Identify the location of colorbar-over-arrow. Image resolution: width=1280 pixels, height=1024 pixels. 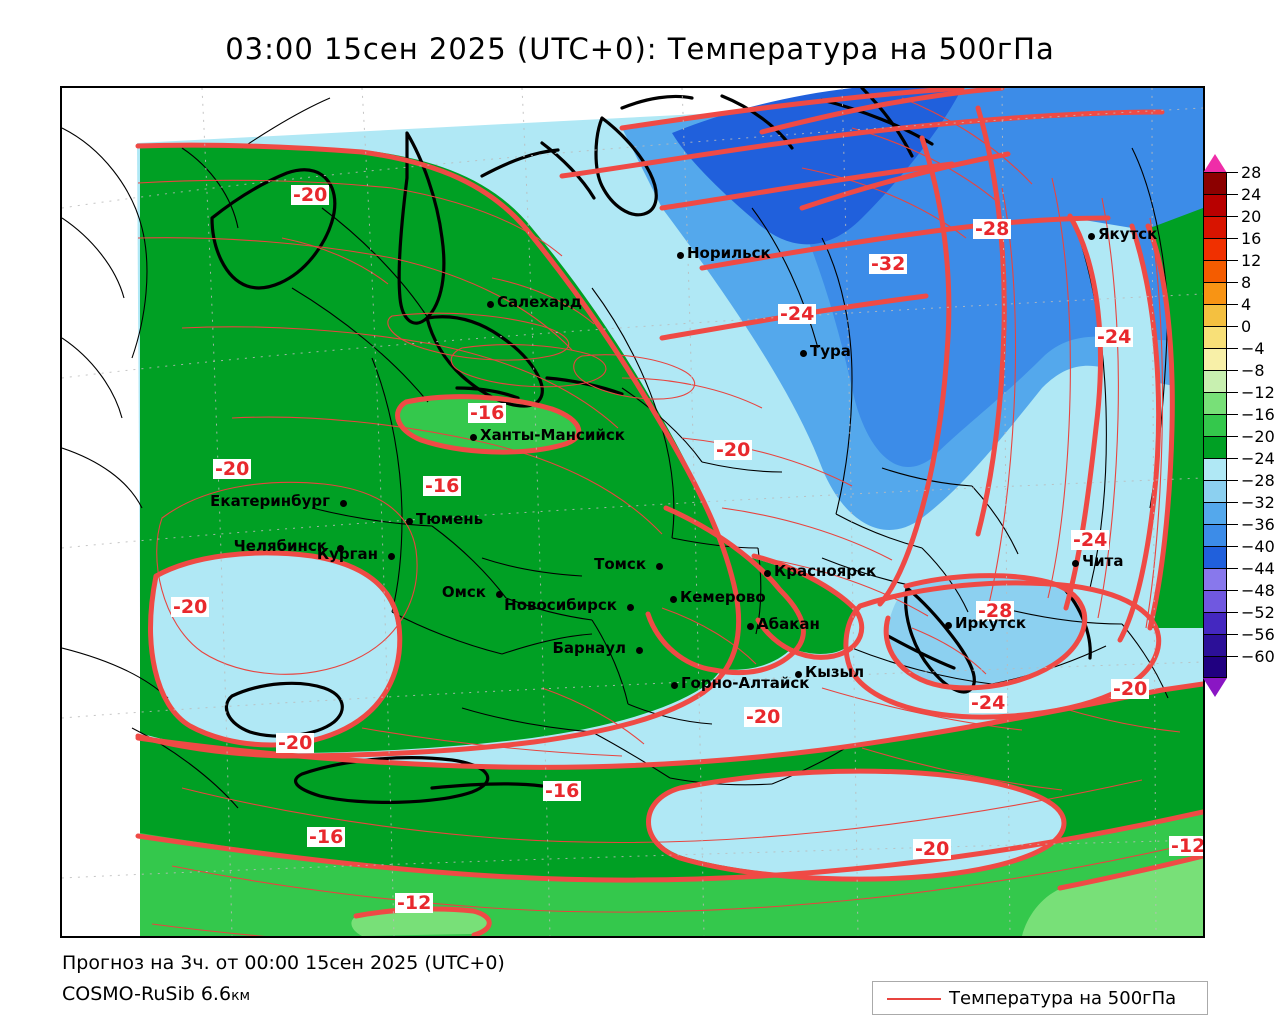
(1215, 163).